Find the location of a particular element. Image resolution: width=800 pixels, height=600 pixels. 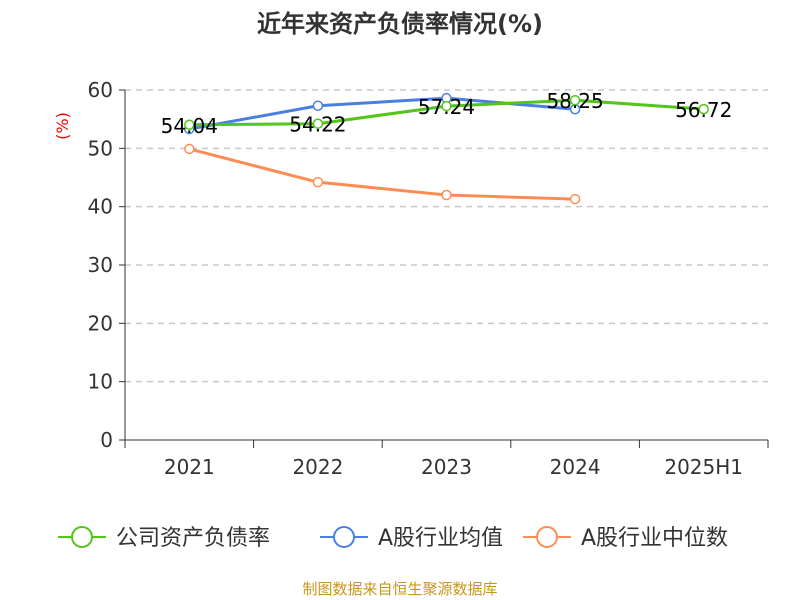

y-tick-label: 50 is located at coordinates (100, 148).